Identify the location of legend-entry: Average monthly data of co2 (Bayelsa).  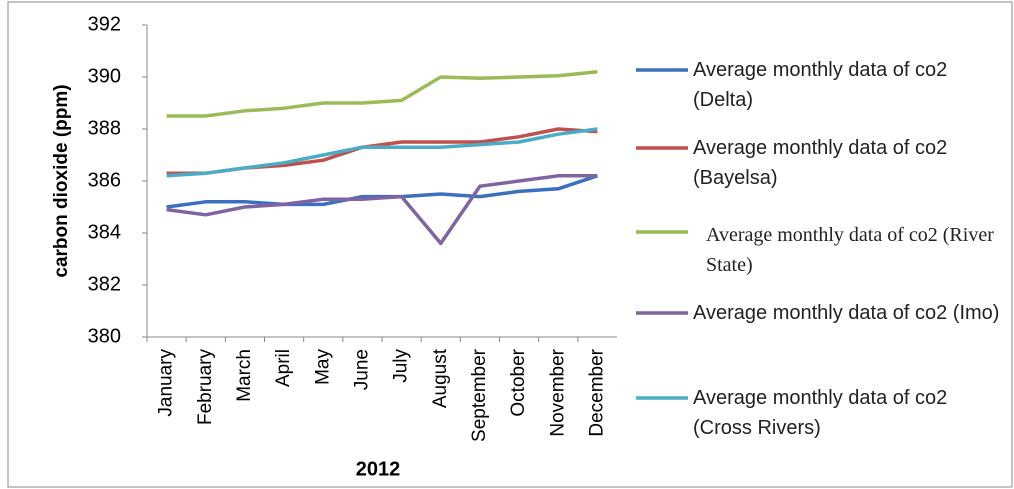
(820, 163).